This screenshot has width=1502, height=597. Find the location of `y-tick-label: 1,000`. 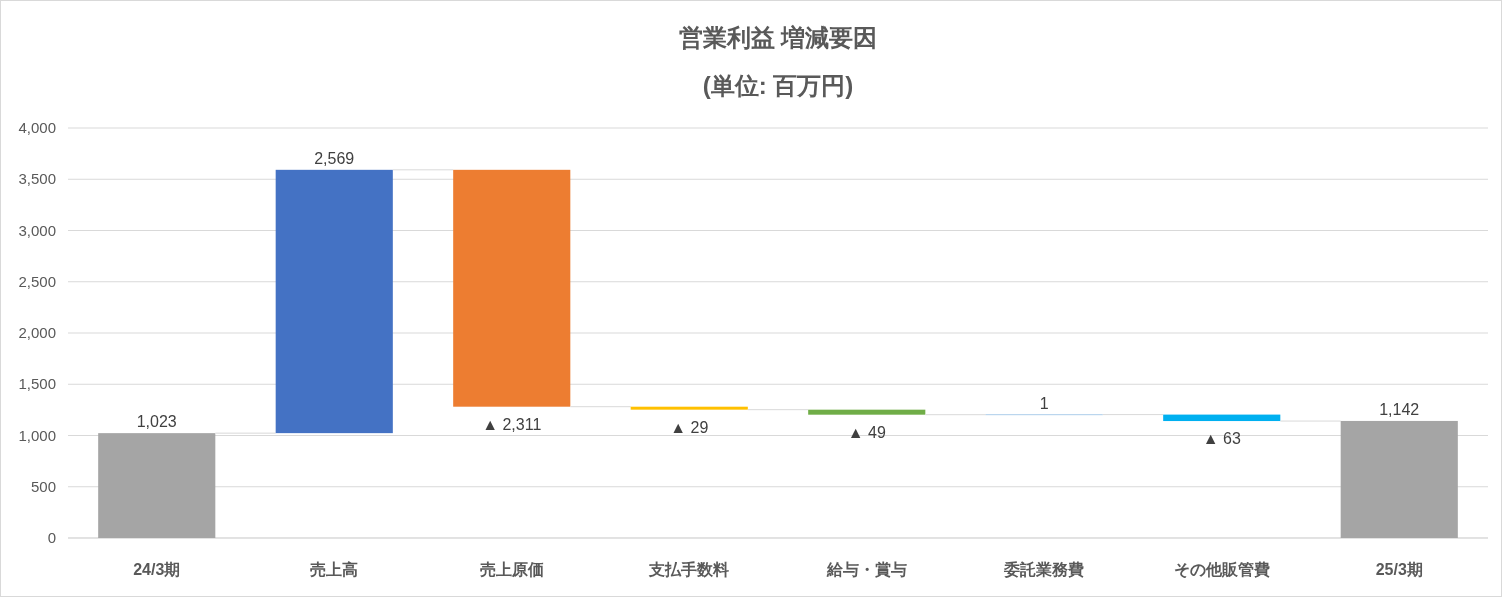

y-tick-label: 1,000 is located at coordinates (37, 435).